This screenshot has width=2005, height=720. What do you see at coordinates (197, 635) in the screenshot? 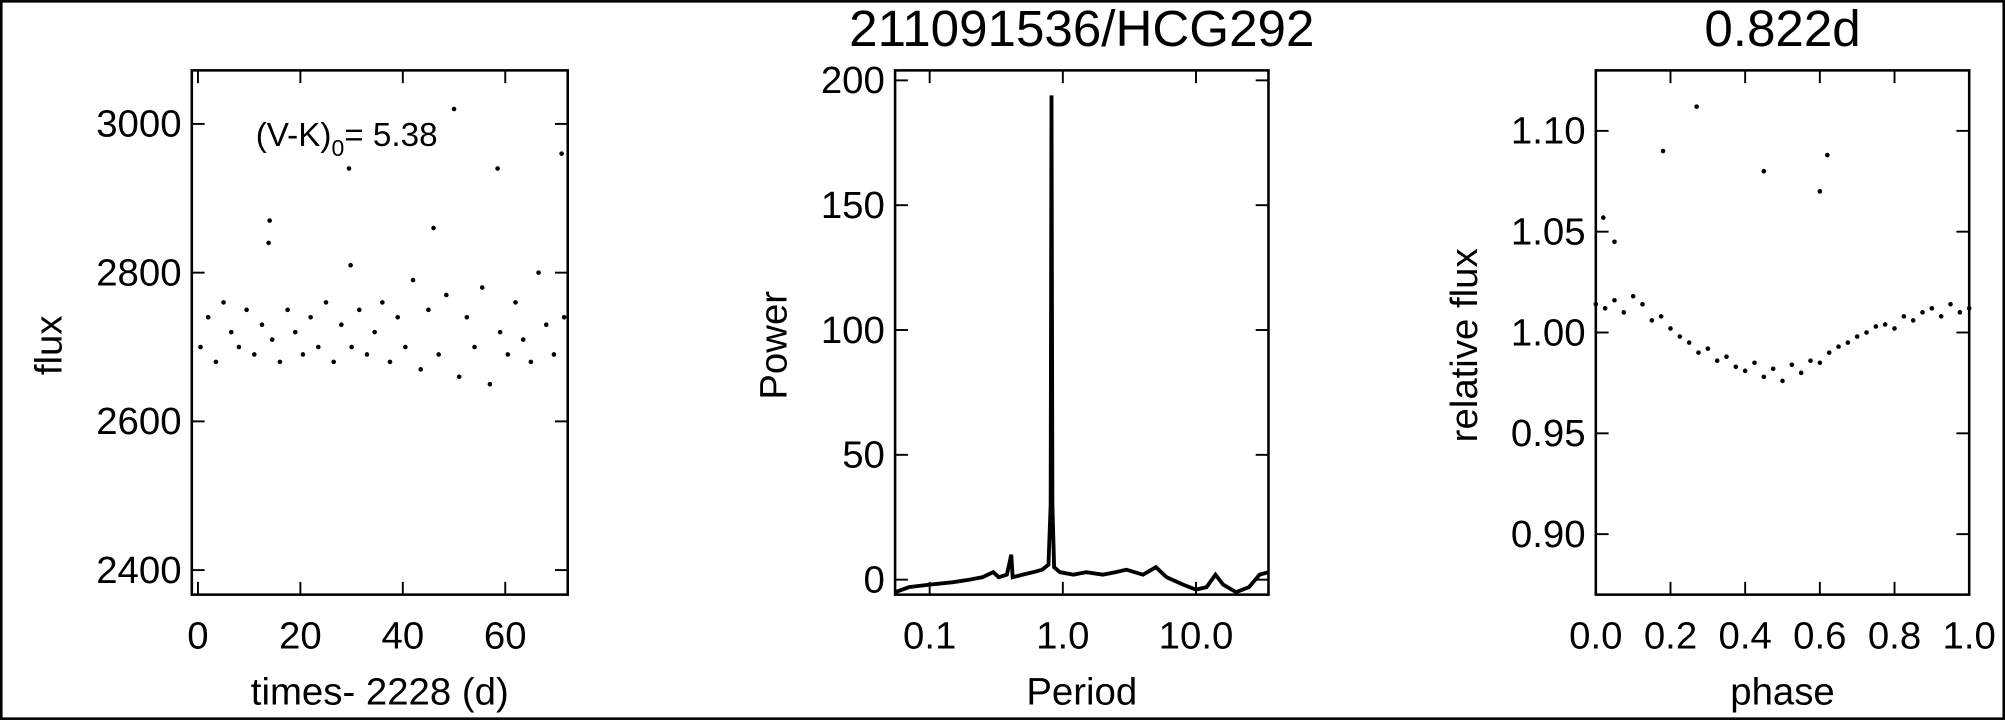
I see `x-tick-label: 0` at bounding box center [197, 635].